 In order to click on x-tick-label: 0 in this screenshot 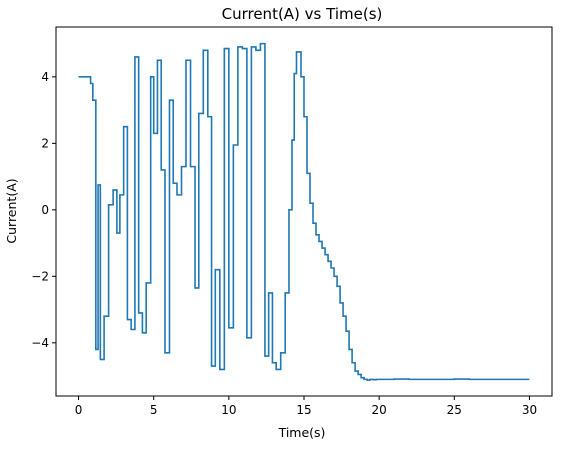, I will do `click(79, 410)`.